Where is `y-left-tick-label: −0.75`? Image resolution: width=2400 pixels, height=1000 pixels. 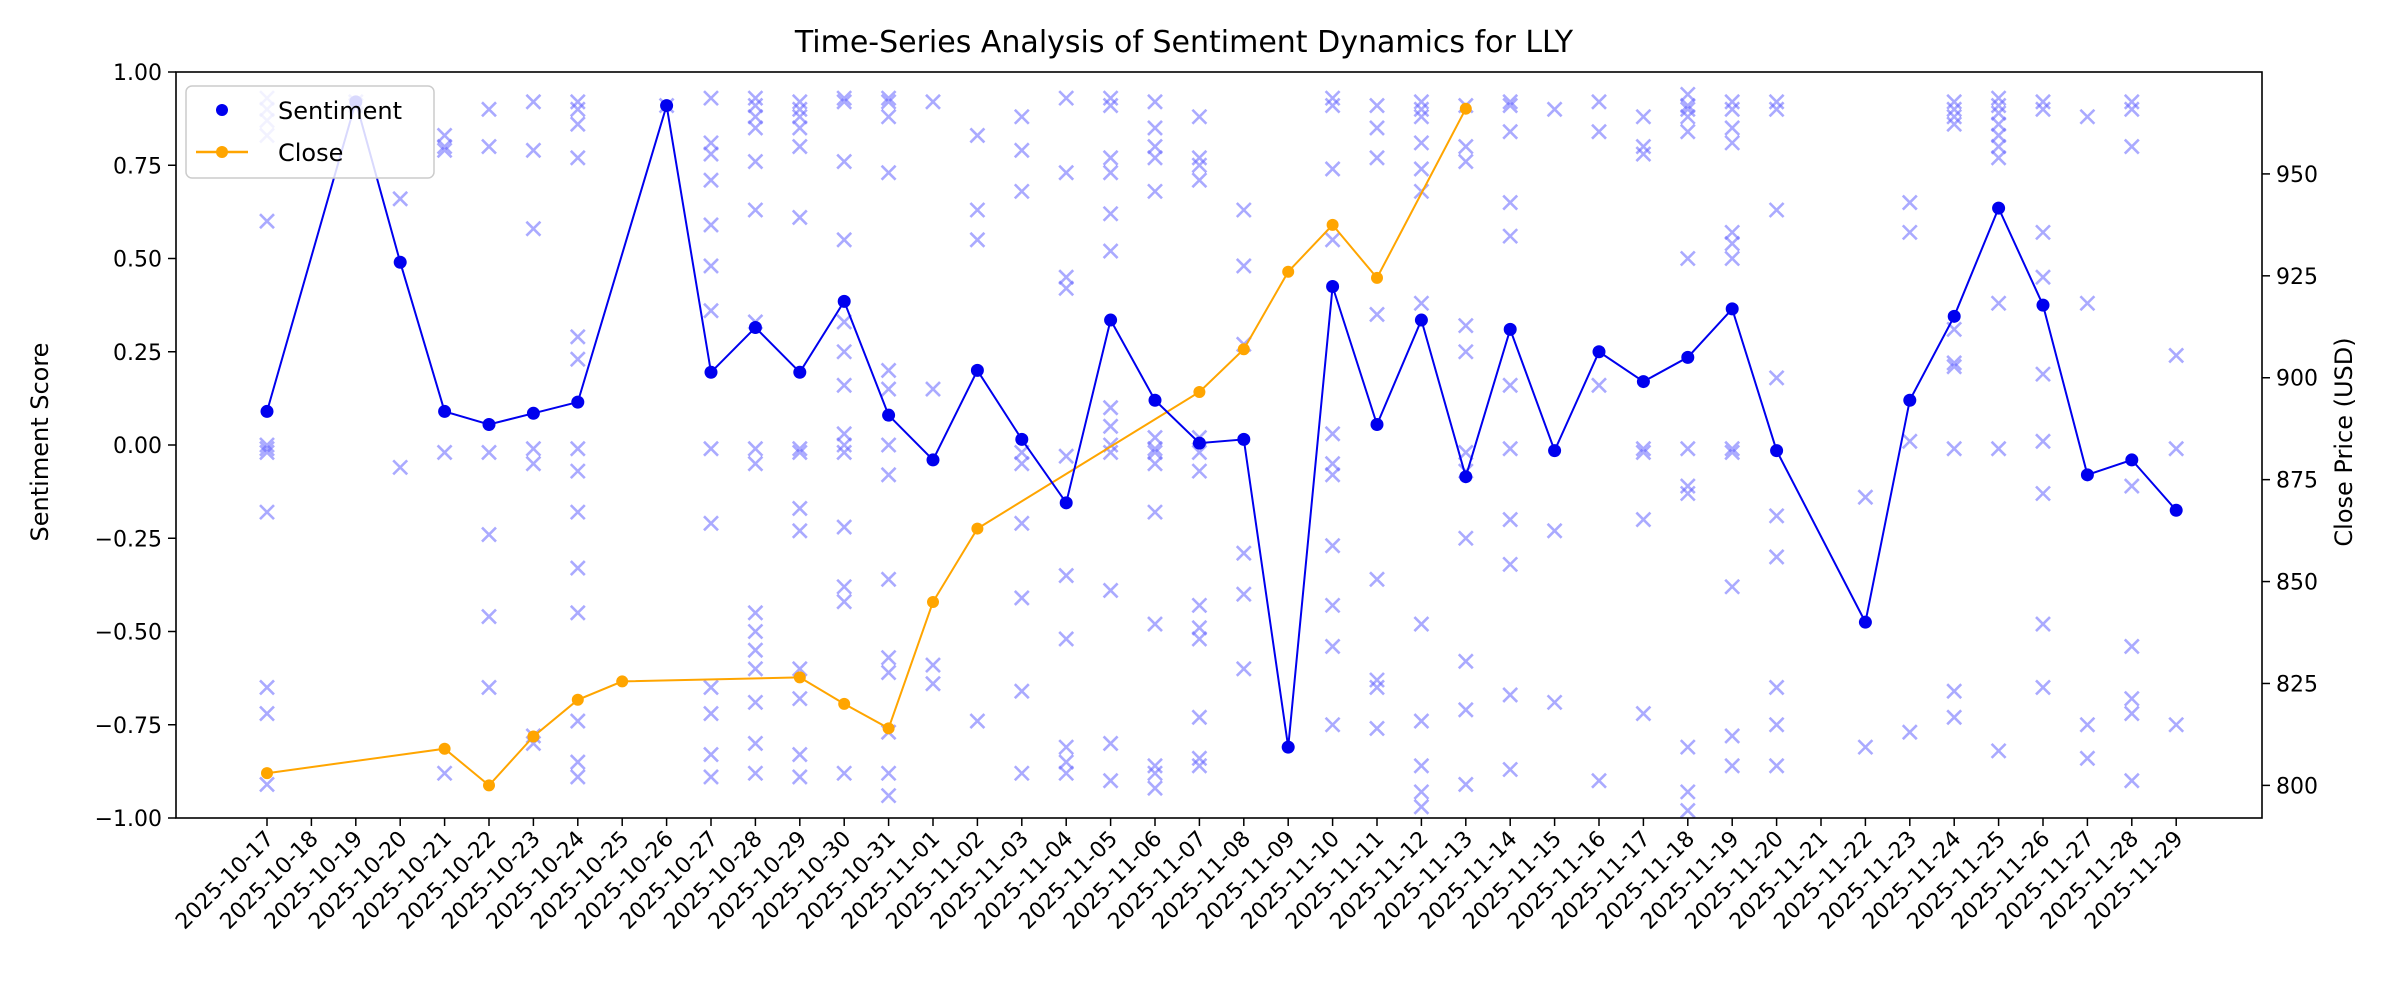 y-left-tick-label: −0.75 is located at coordinates (128, 726).